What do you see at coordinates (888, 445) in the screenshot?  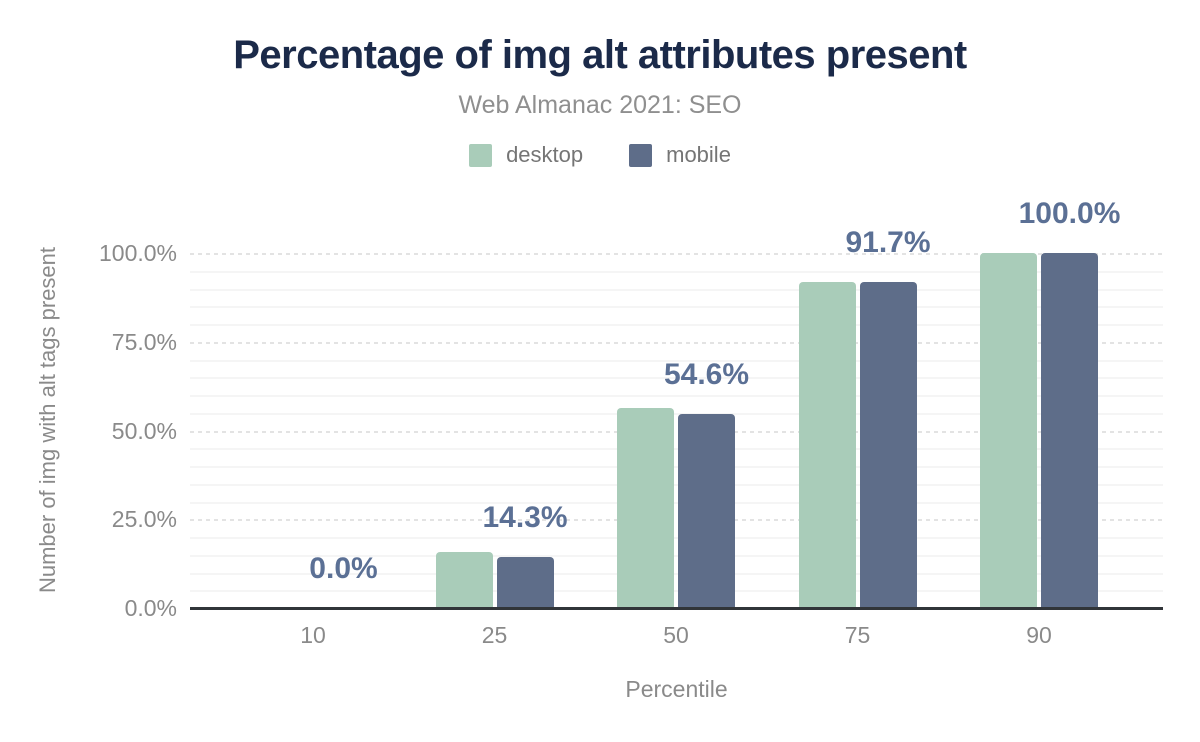 I see `bar-mobile-p75` at bounding box center [888, 445].